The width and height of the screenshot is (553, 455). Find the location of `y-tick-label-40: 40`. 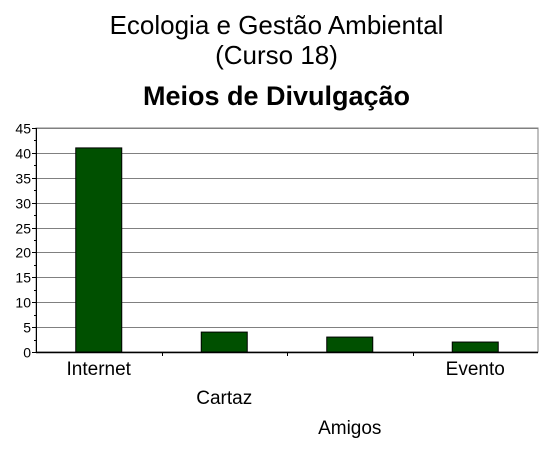

y-tick-label-40: 40 is located at coordinates (23, 154).